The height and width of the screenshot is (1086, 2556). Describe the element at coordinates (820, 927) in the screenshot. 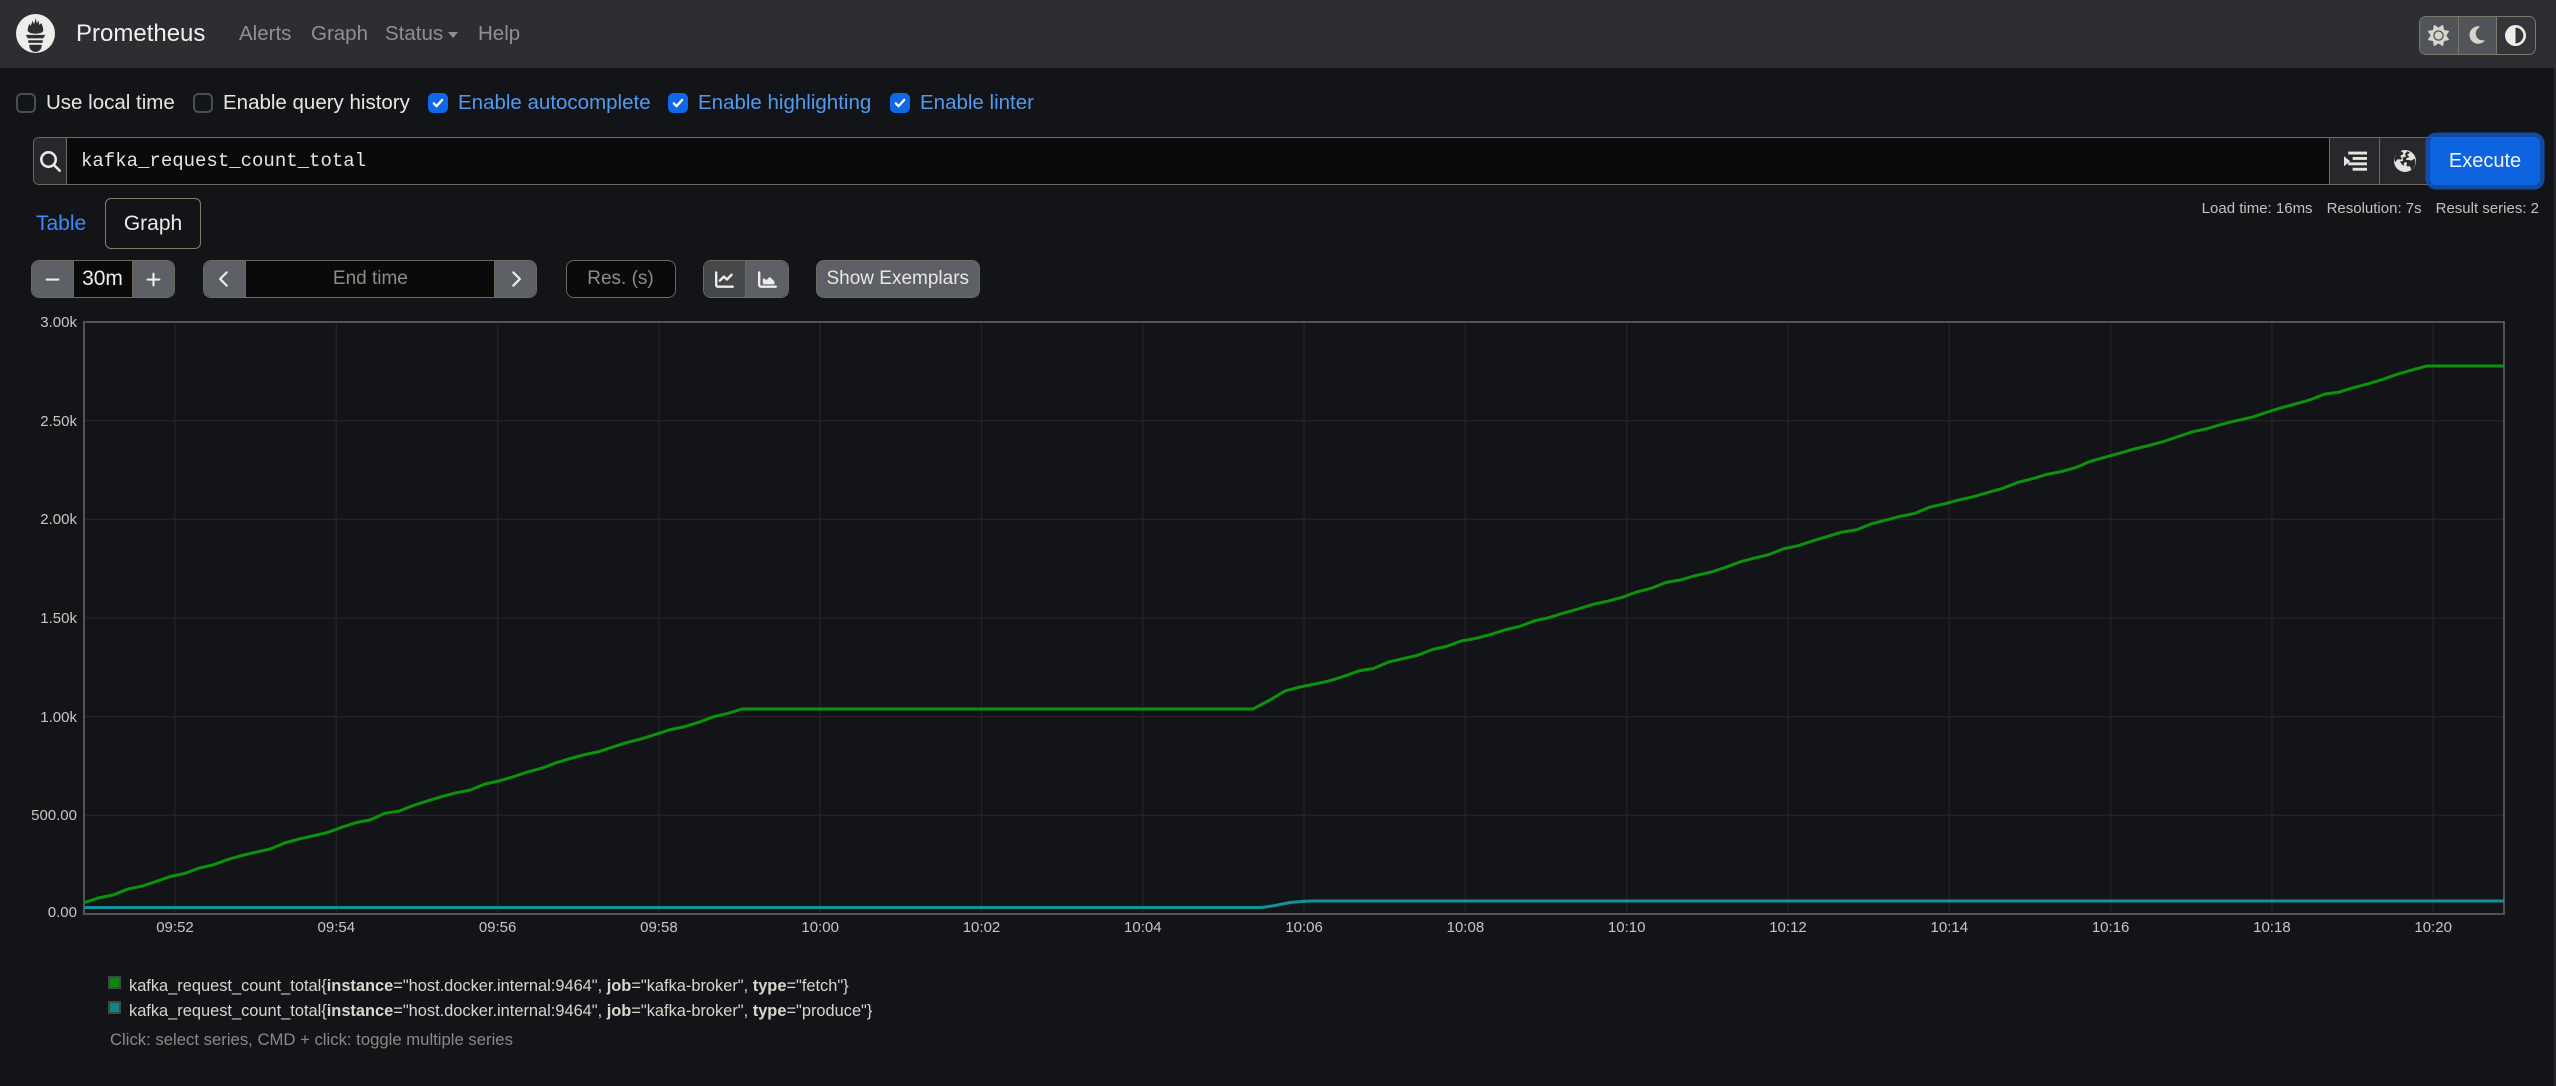

I see `svg-text: 10:00` at that location.